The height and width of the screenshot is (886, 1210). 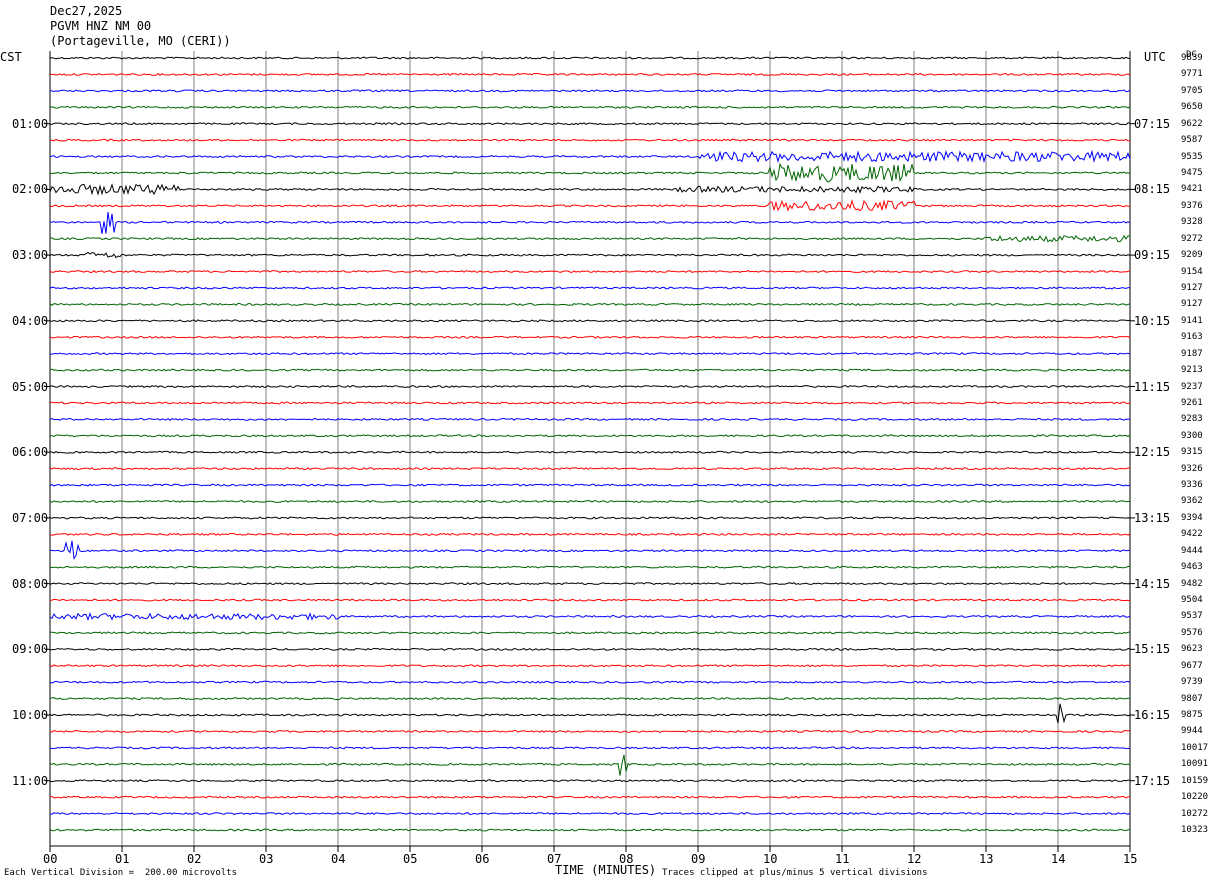 I want to click on x-tick-label: 15, so click(x=1130, y=859).